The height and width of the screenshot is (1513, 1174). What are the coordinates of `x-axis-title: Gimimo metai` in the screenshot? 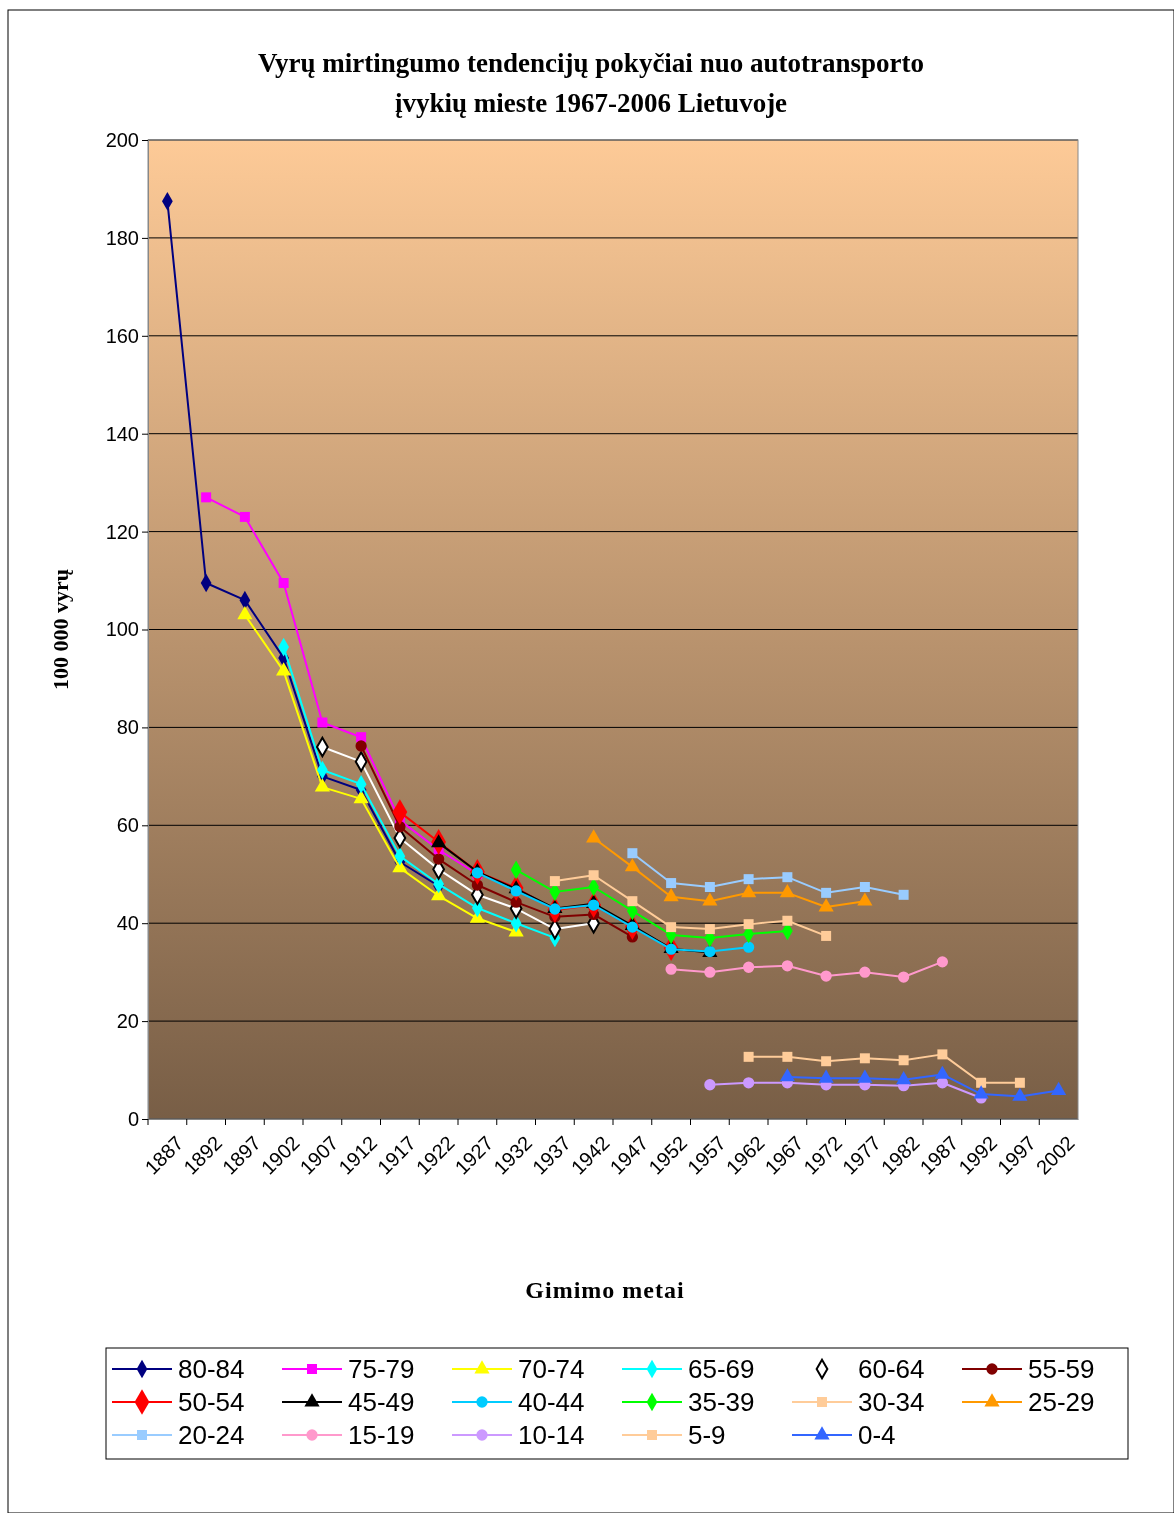 It's located at (605, 1290).